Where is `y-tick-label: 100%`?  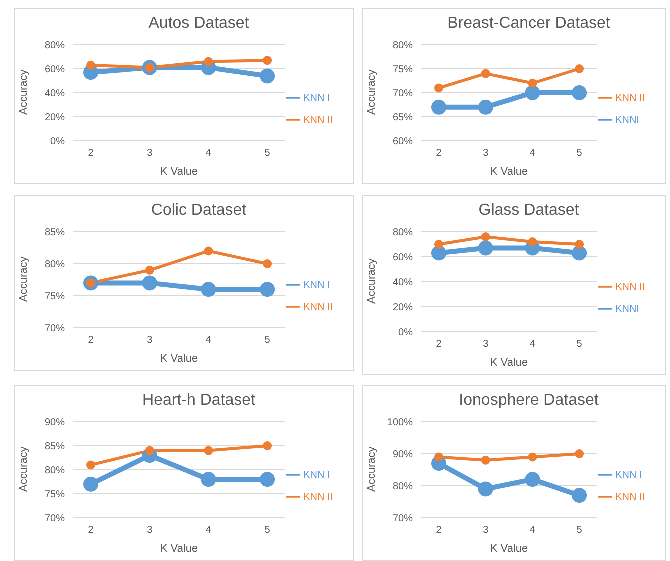
y-tick-label: 100% is located at coordinates (400, 423).